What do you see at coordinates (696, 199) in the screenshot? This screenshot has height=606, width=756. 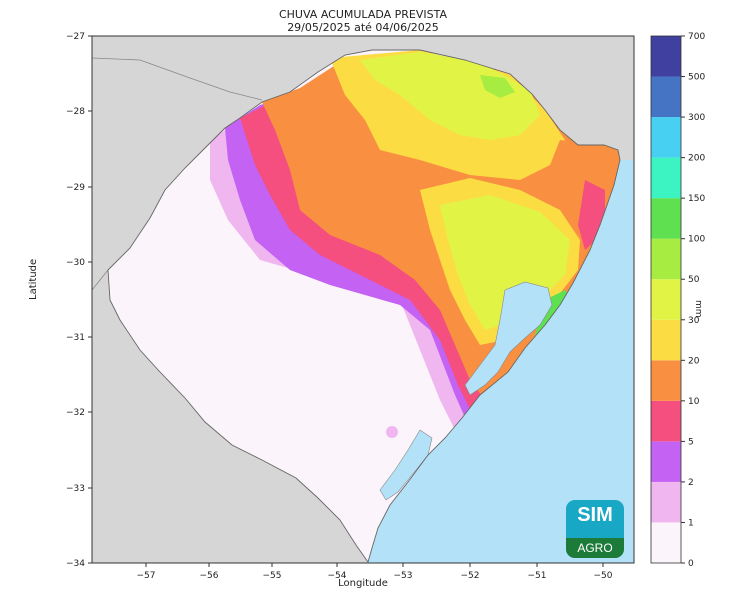 I see `colorbar-tick-label: 150` at bounding box center [696, 199].